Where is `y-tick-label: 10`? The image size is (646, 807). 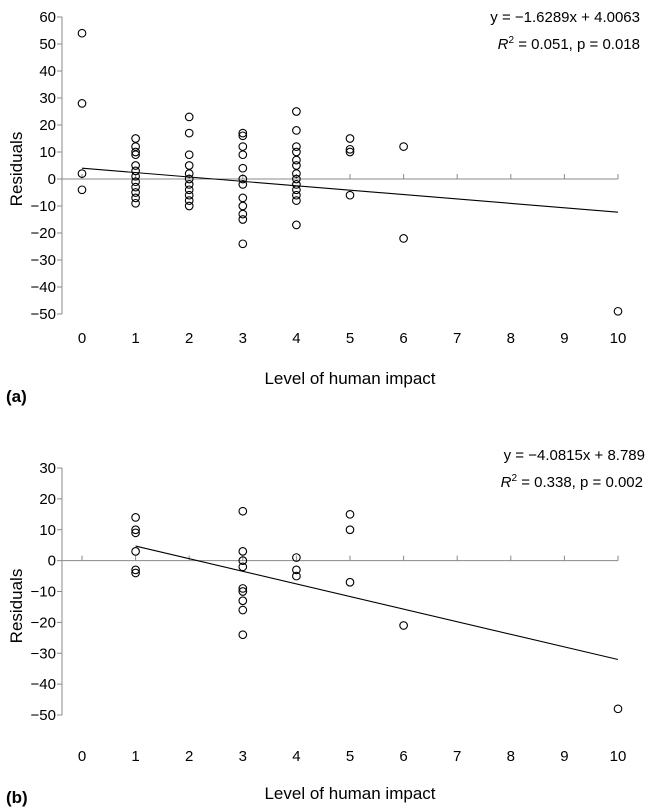
y-tick-label: 10 is located at coordinates (47, 152).